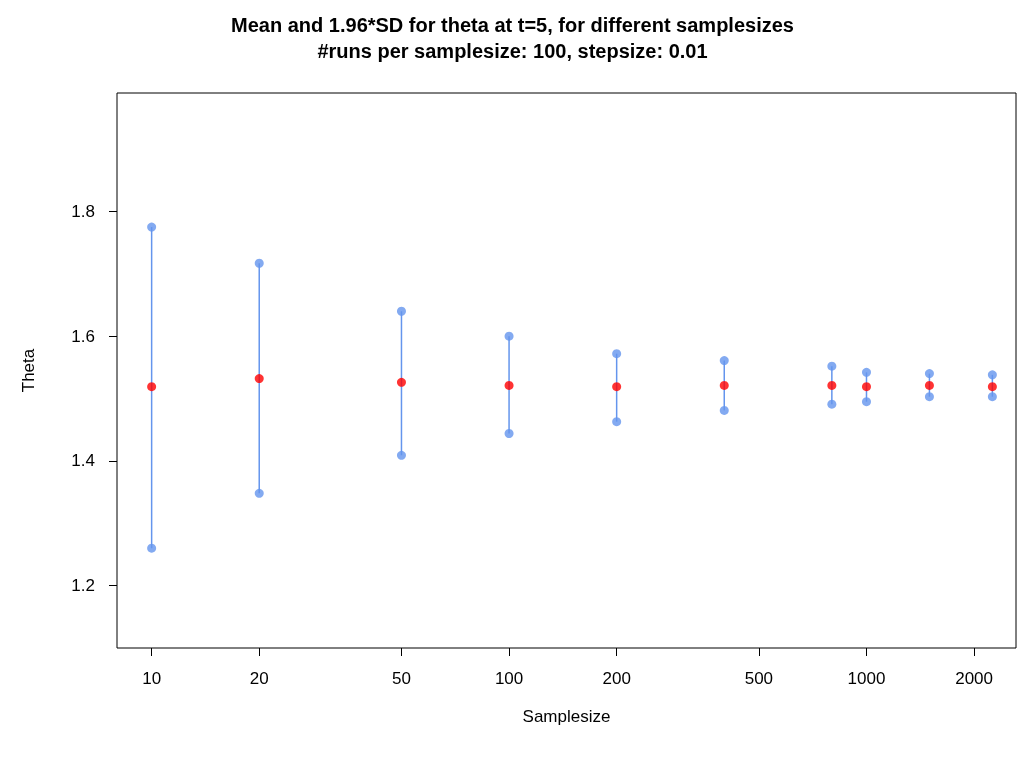 The height and width of the screenshot is (762, 1025). Describe the element at coordinates (759, 678) in the screenshot. I see `x-tick-label: 500` at that location.